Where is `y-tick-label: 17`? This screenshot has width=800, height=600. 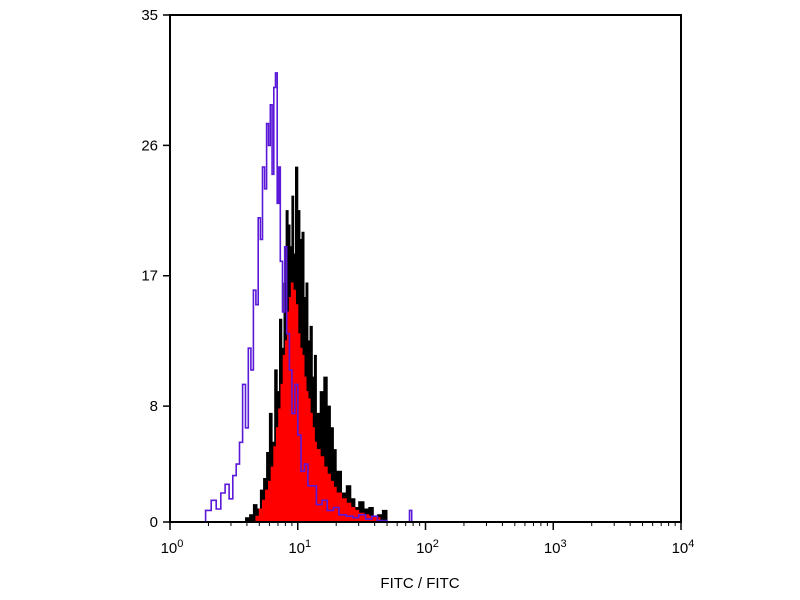
y-tick-label: 17 is located at coordinates (149, 276).